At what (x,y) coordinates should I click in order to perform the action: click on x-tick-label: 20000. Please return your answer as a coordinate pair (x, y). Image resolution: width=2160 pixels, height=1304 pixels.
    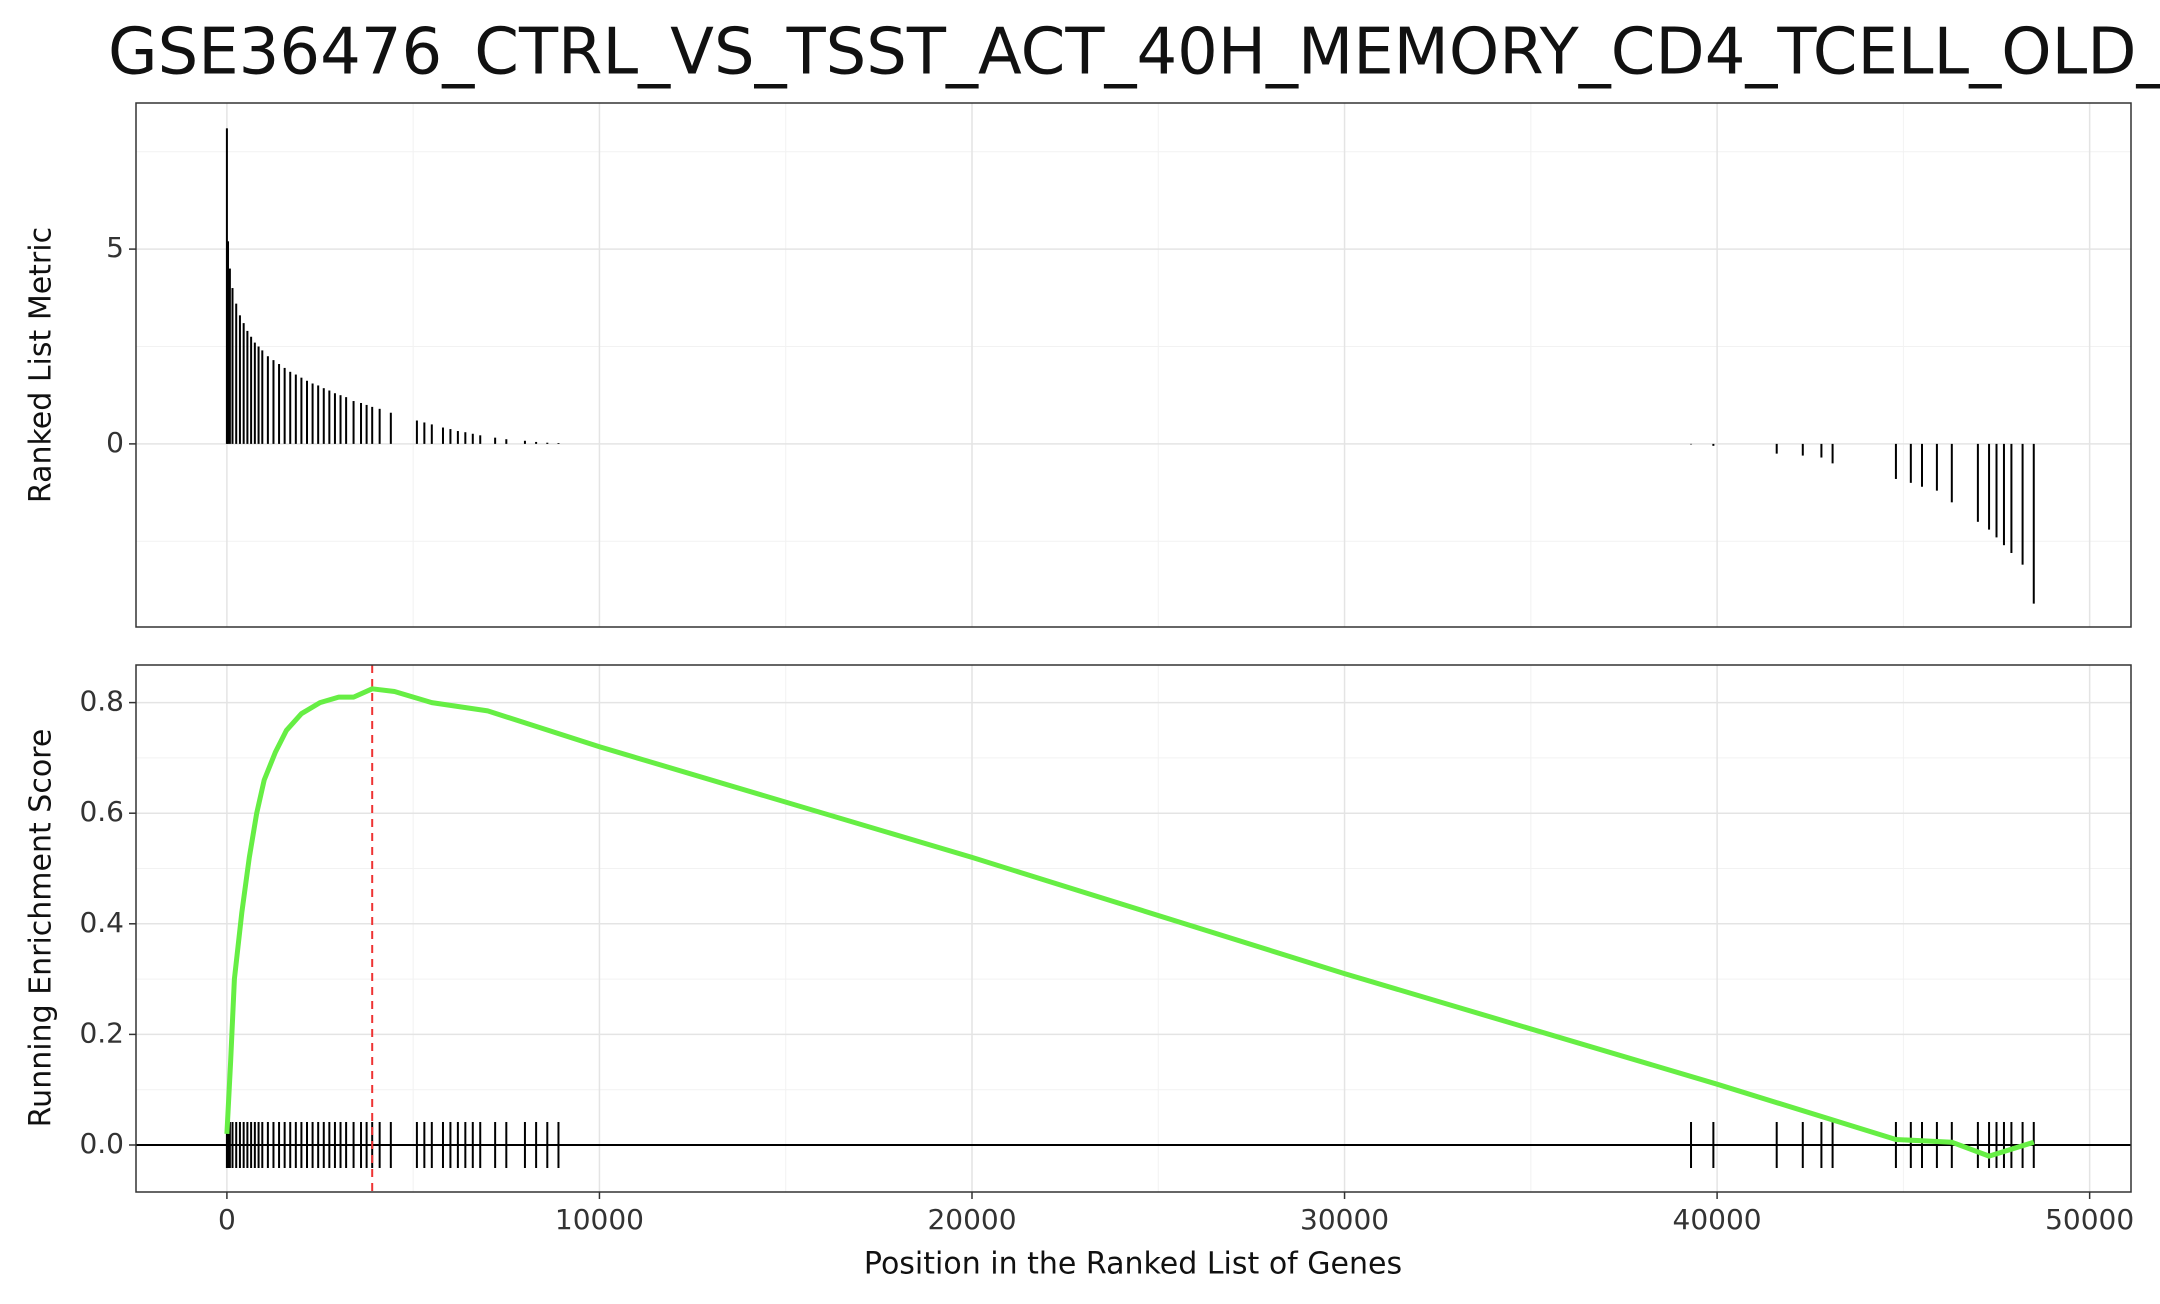
    Looking at the image, I should click on (971, 1219).